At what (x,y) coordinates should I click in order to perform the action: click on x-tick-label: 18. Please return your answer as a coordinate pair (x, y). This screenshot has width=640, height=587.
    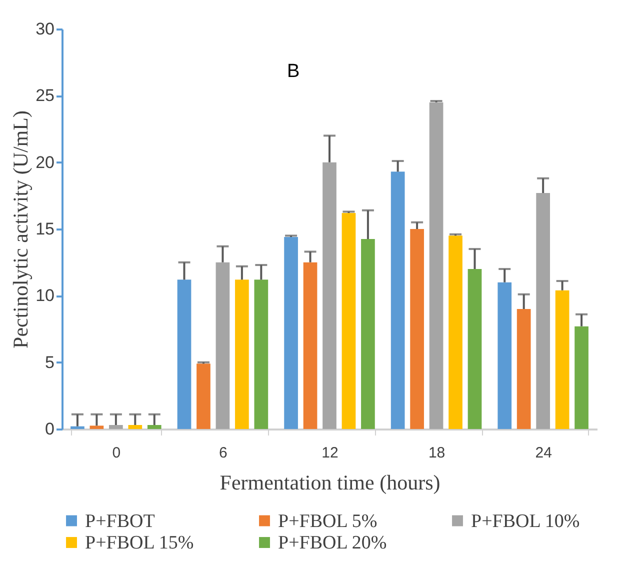
    Looking at the image, I should click on (437, 453).